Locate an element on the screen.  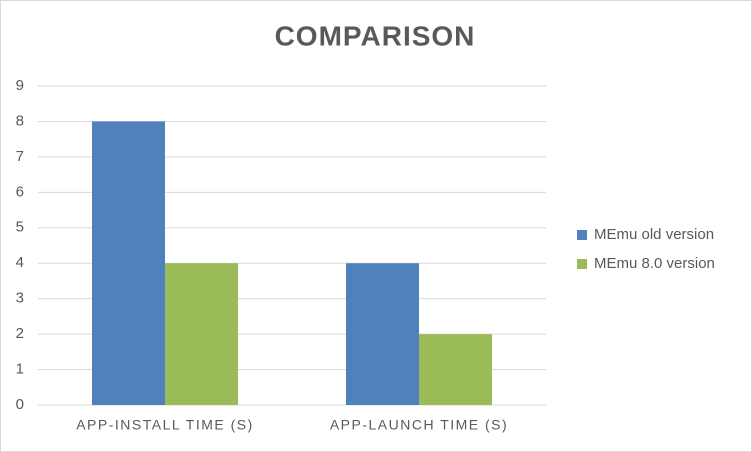
y-tick-label: 0 is located at coordinates (20, 404).